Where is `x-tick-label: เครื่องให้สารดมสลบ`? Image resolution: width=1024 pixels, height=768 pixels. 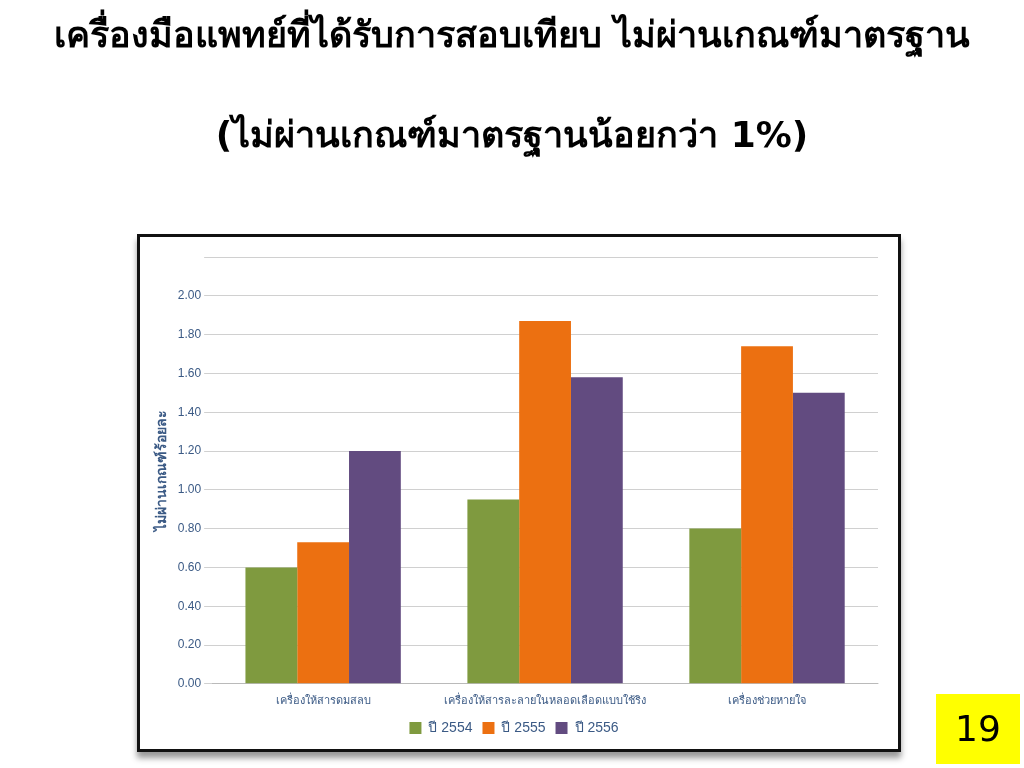
x-tick-label: เครื่องให้สารดมสลบ is located at coordinates (323, 699).